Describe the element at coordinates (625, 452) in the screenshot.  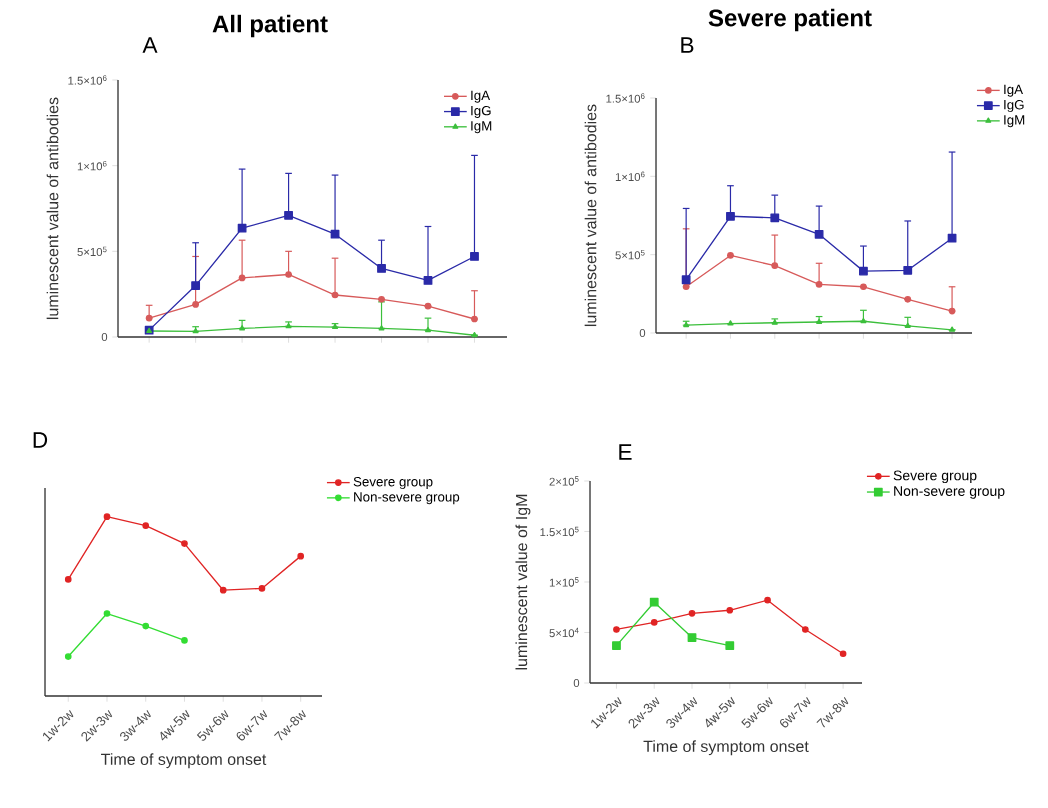
I see `text: E` at that location.